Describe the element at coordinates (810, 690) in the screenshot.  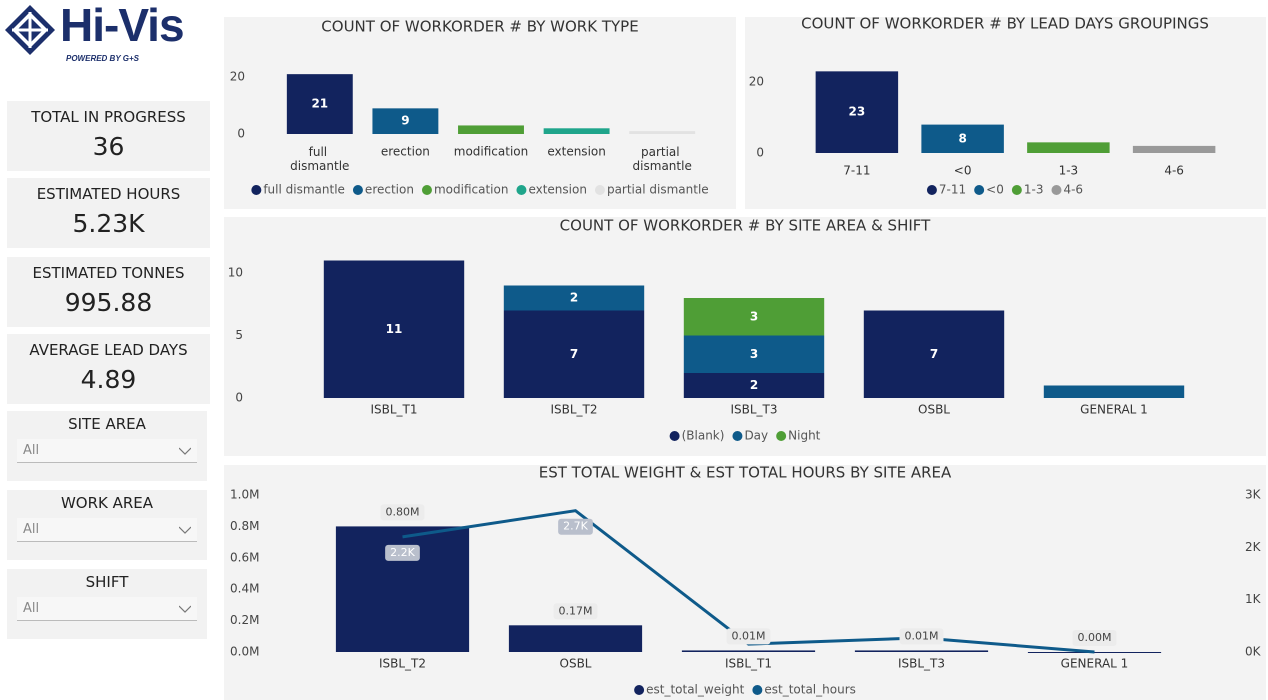
I see `legend-label: est_total_hours` at that location.